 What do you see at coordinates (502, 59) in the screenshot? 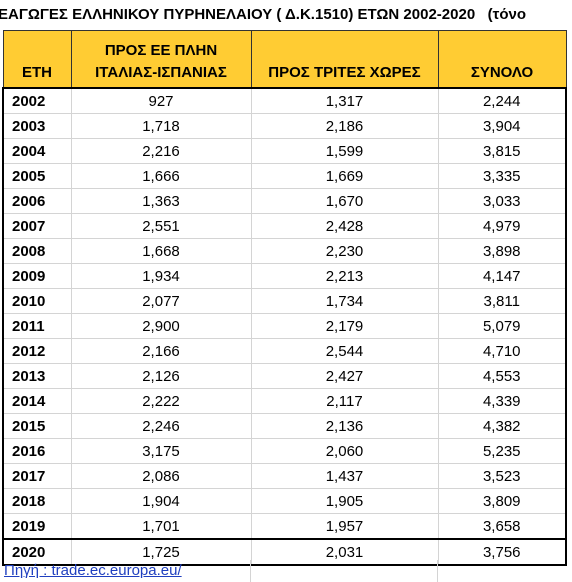
I see `header-cell: ΣΥΝΟΛΟ` at bounding box center [502, 59].